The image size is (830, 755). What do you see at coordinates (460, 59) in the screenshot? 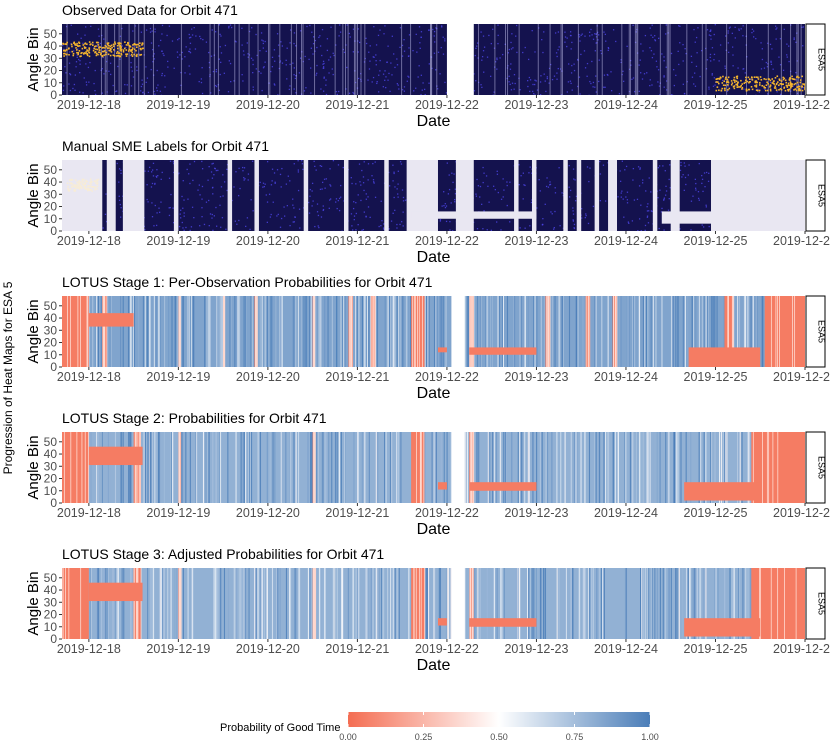
I see `data-gap` at bounding box center [460, 59].